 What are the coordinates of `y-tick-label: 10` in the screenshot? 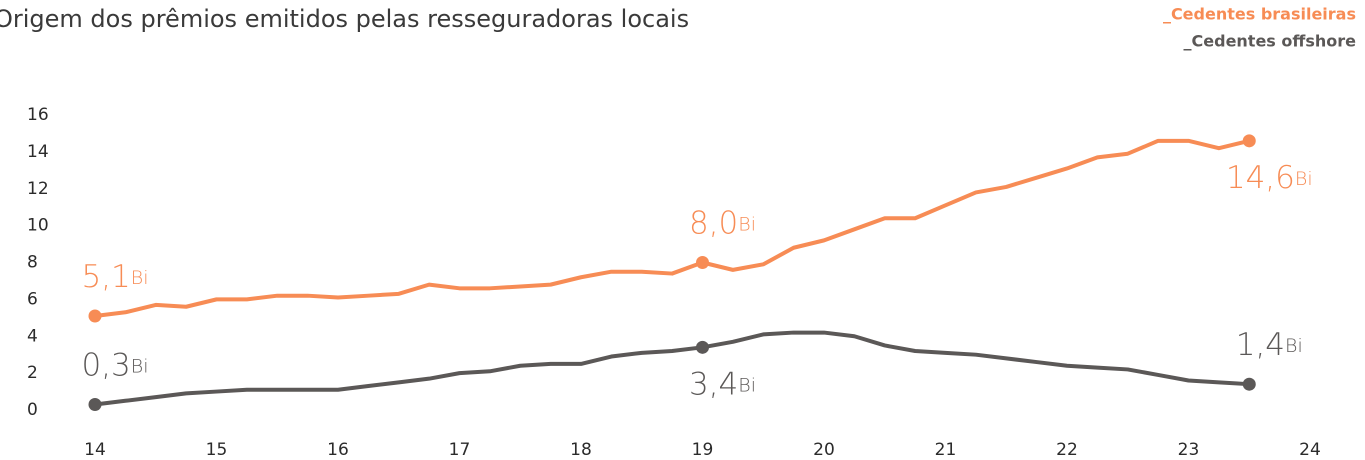 It's located at (38, 226).